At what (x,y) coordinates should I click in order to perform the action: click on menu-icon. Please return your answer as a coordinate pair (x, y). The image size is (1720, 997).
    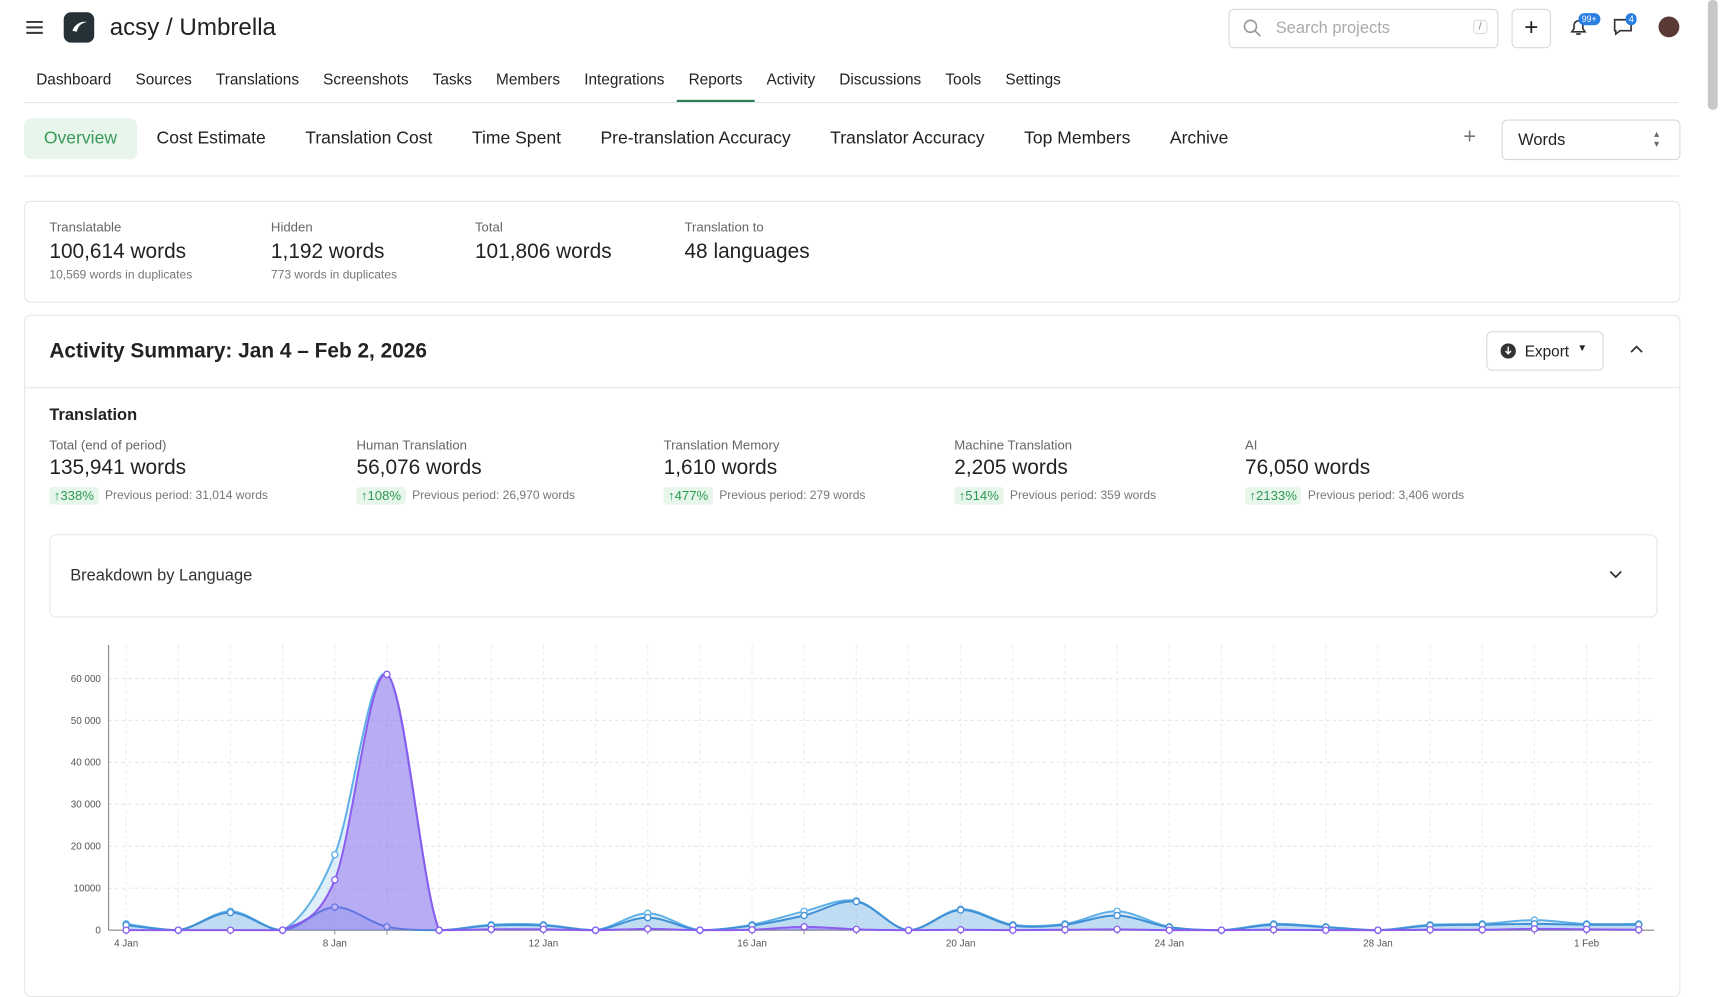
    Looking at the image, I should click on (35, 28).